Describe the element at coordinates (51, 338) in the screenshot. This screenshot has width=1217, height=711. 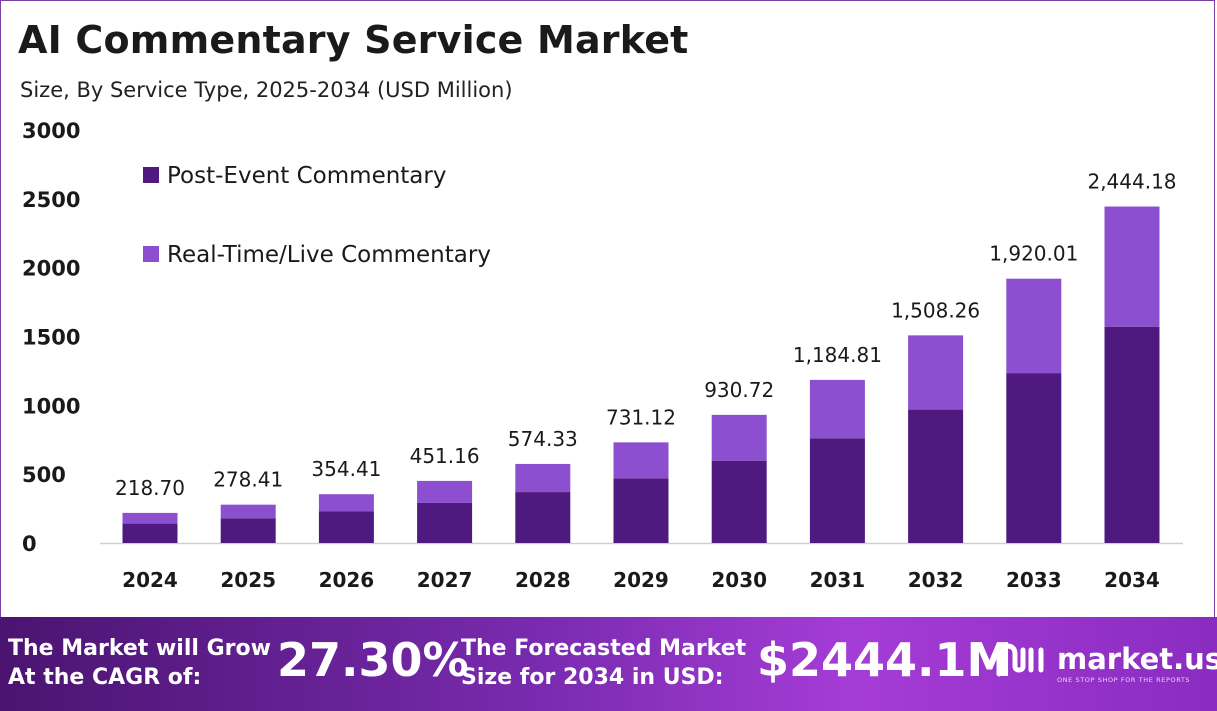
I see `y-tick-label: 1500` at that location.